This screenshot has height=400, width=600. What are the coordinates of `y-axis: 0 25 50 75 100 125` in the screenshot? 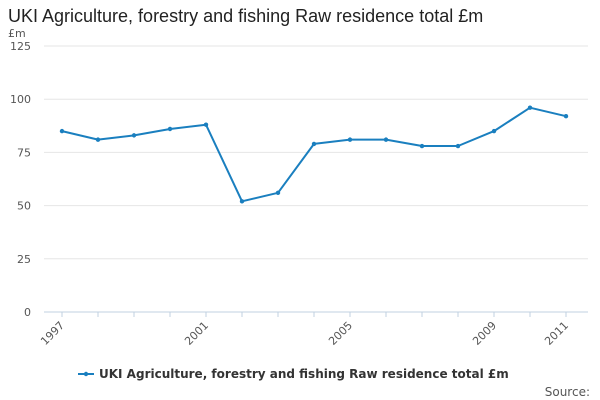 It's located at (20, 179).